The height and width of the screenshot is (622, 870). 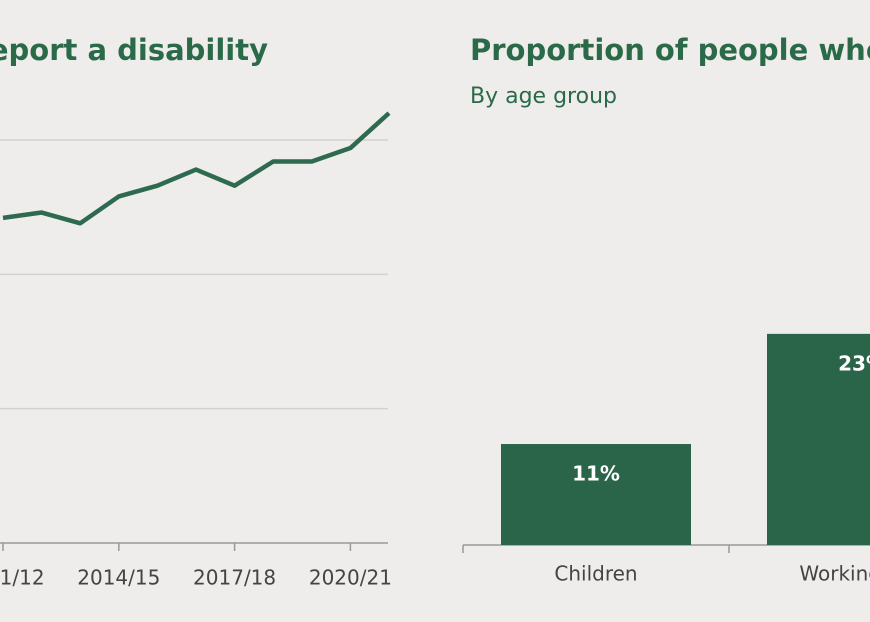 I want to click on bar-label: 11%, so click(x=596, y=474).